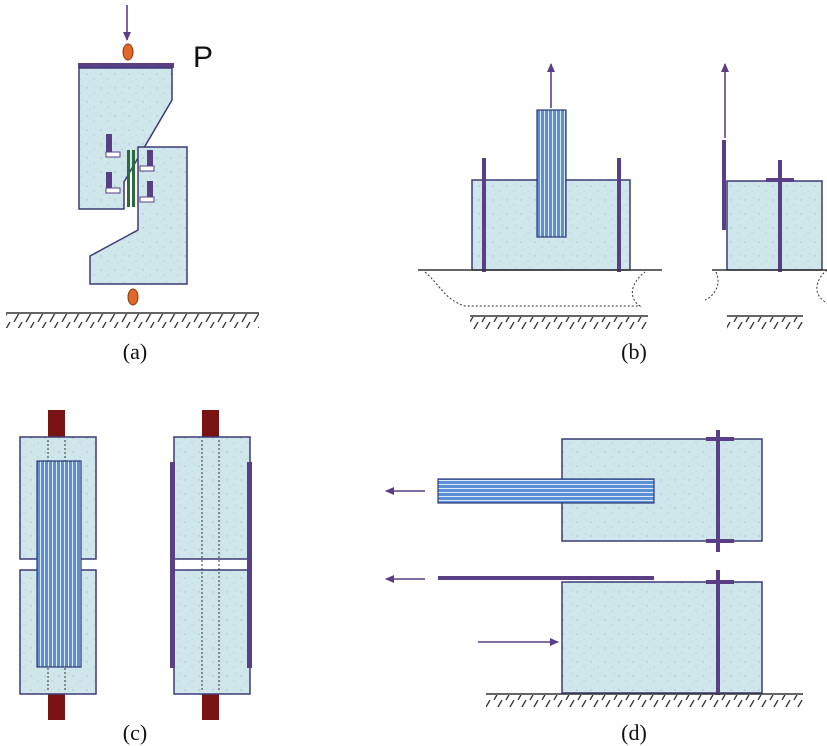 This screenshot has height=746, width=827. I want to click on panel-c-label: (c), so click(135, 732).